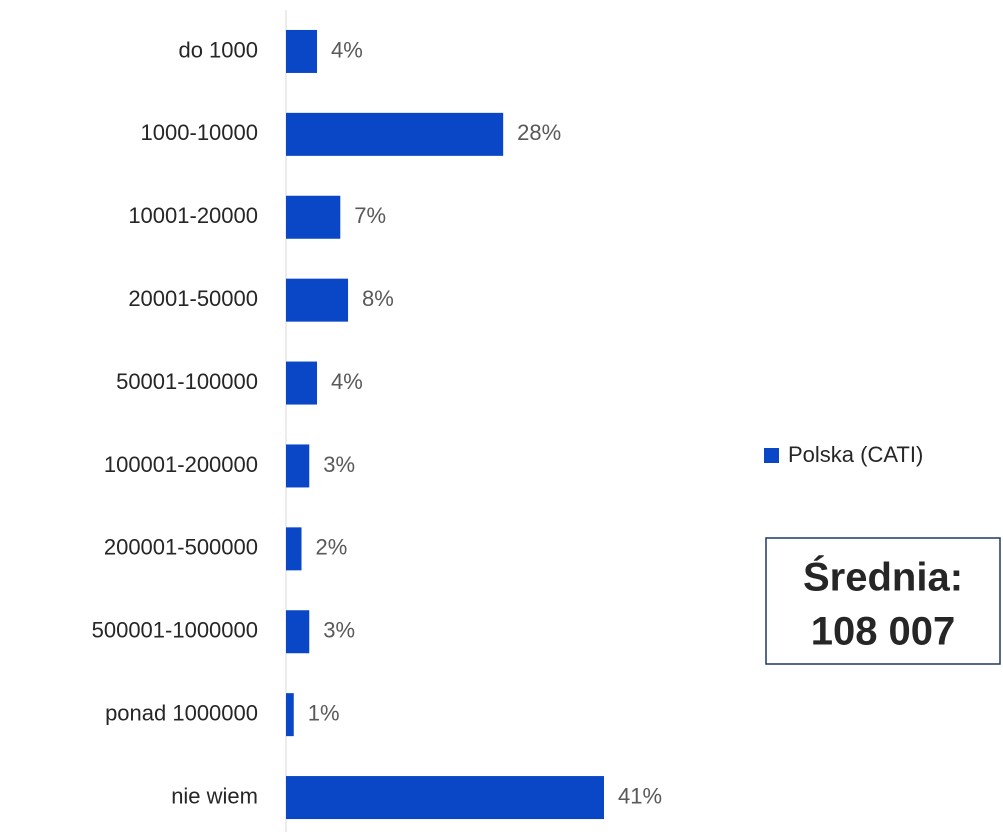 The image size is (1003, 837). Describe the element at coordinates (181, 547) in the screenshot. I see `category-label: 200001-500000` at that location.